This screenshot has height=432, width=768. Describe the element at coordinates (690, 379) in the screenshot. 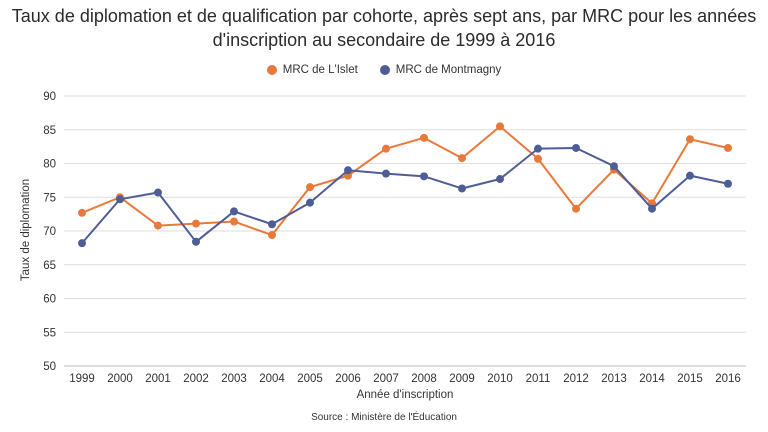

I see `x-tick-label: 2015` at that location.